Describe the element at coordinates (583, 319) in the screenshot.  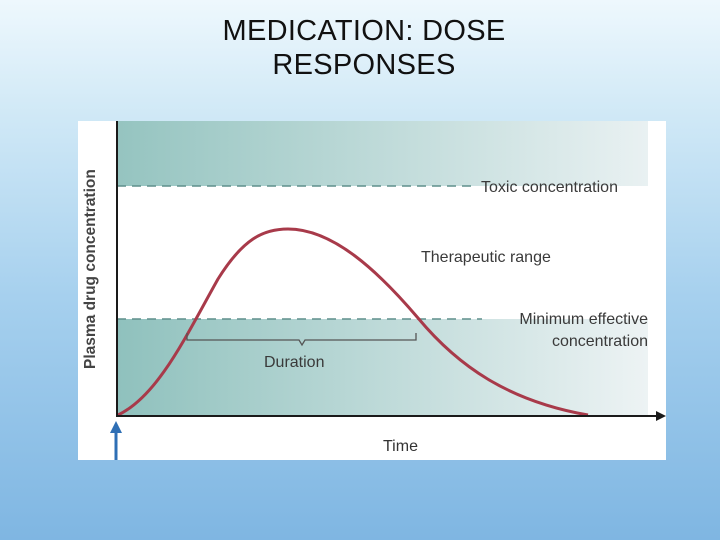
I see `min-effective-label-line-1: Minimum effective` at that location.